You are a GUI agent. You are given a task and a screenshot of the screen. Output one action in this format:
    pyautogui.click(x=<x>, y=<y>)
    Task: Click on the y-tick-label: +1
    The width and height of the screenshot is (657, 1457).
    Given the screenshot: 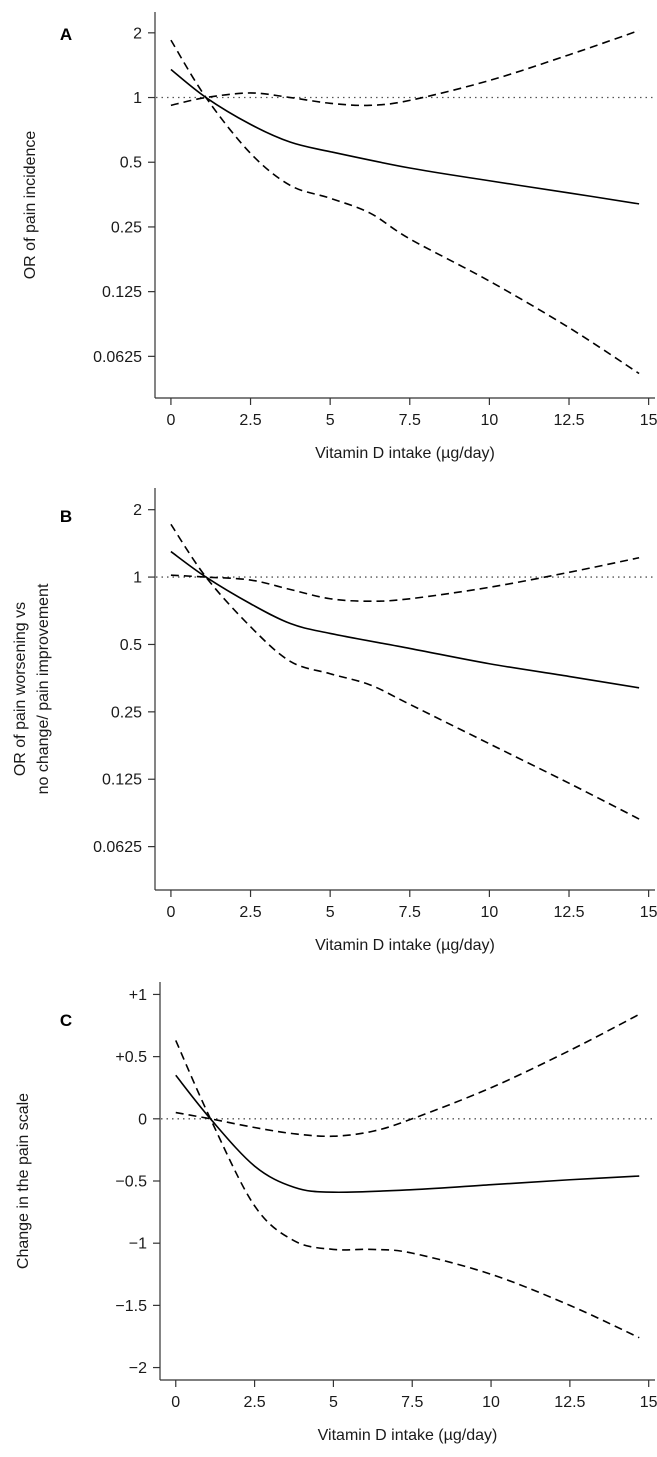 What is the action you would take?
    pyautogui.click(x=138, y=995)
    